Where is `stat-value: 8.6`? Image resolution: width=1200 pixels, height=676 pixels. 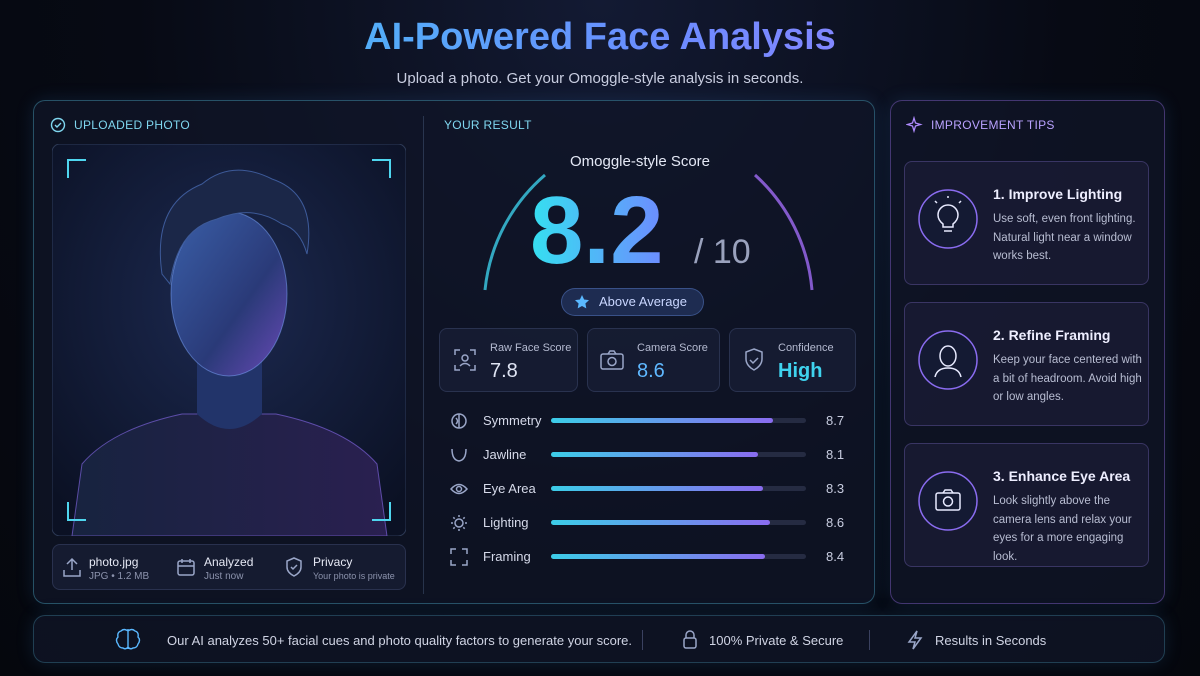 stat-value: 8.6 is located at coordinates (651, 371).